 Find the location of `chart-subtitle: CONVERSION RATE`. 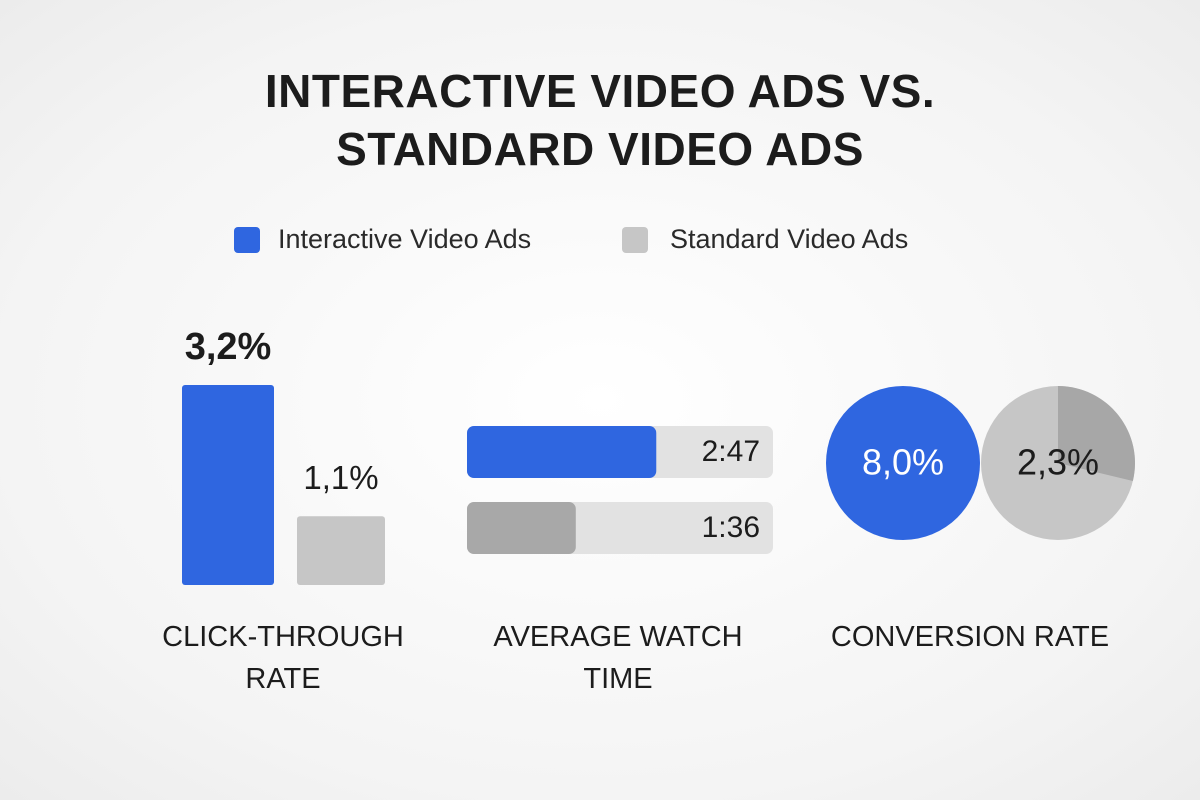

chart-subtitle: CONVERSION RATE is located at coordinates (970, 637).